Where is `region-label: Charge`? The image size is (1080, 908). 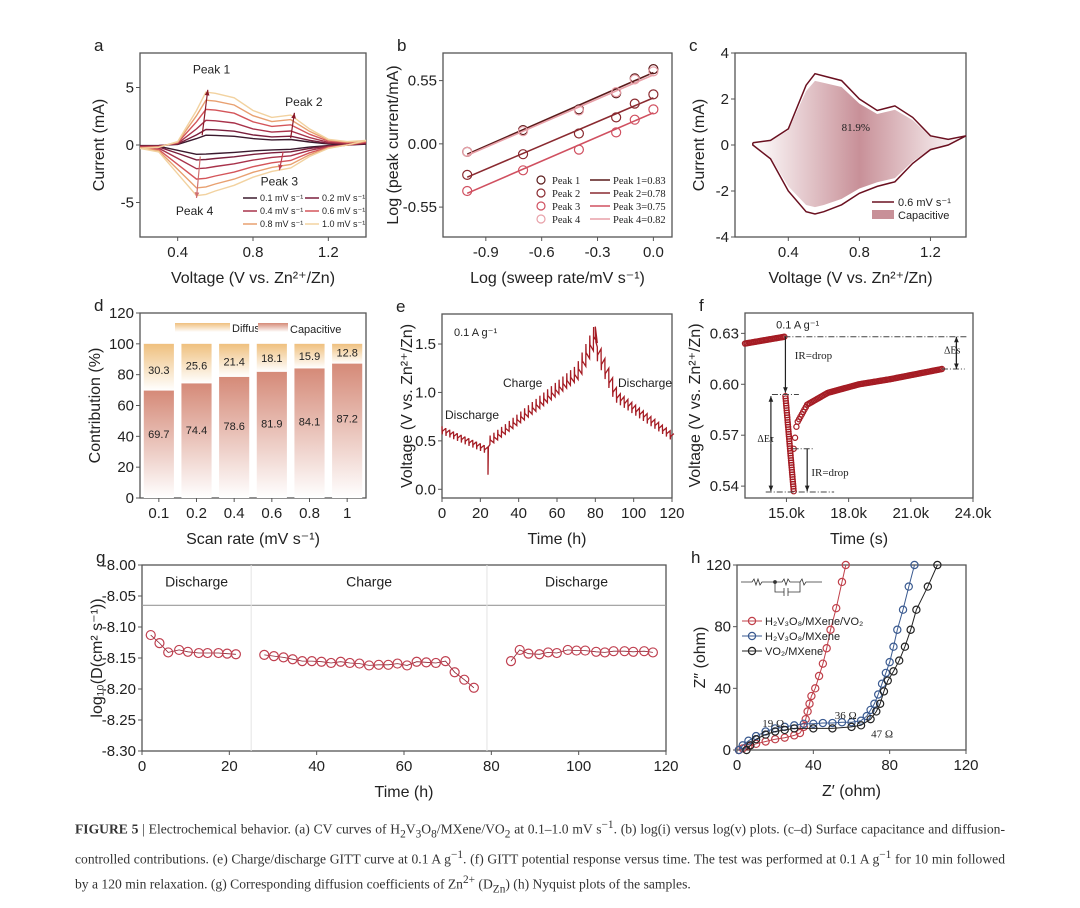 region-label: Charge is located at coordinates (369, 582).